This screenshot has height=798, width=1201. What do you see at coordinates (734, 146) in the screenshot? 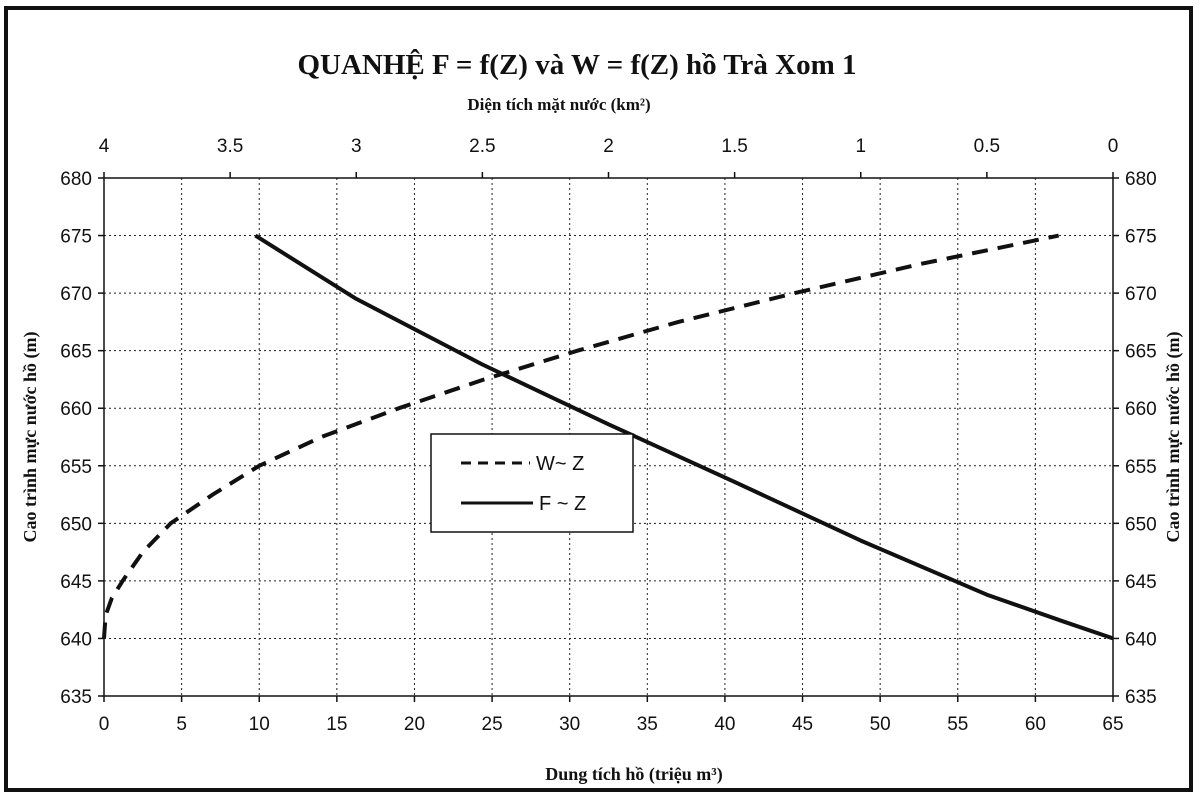
I see `x-top-tick-label: 1.5` at bounding box center [734, 146].